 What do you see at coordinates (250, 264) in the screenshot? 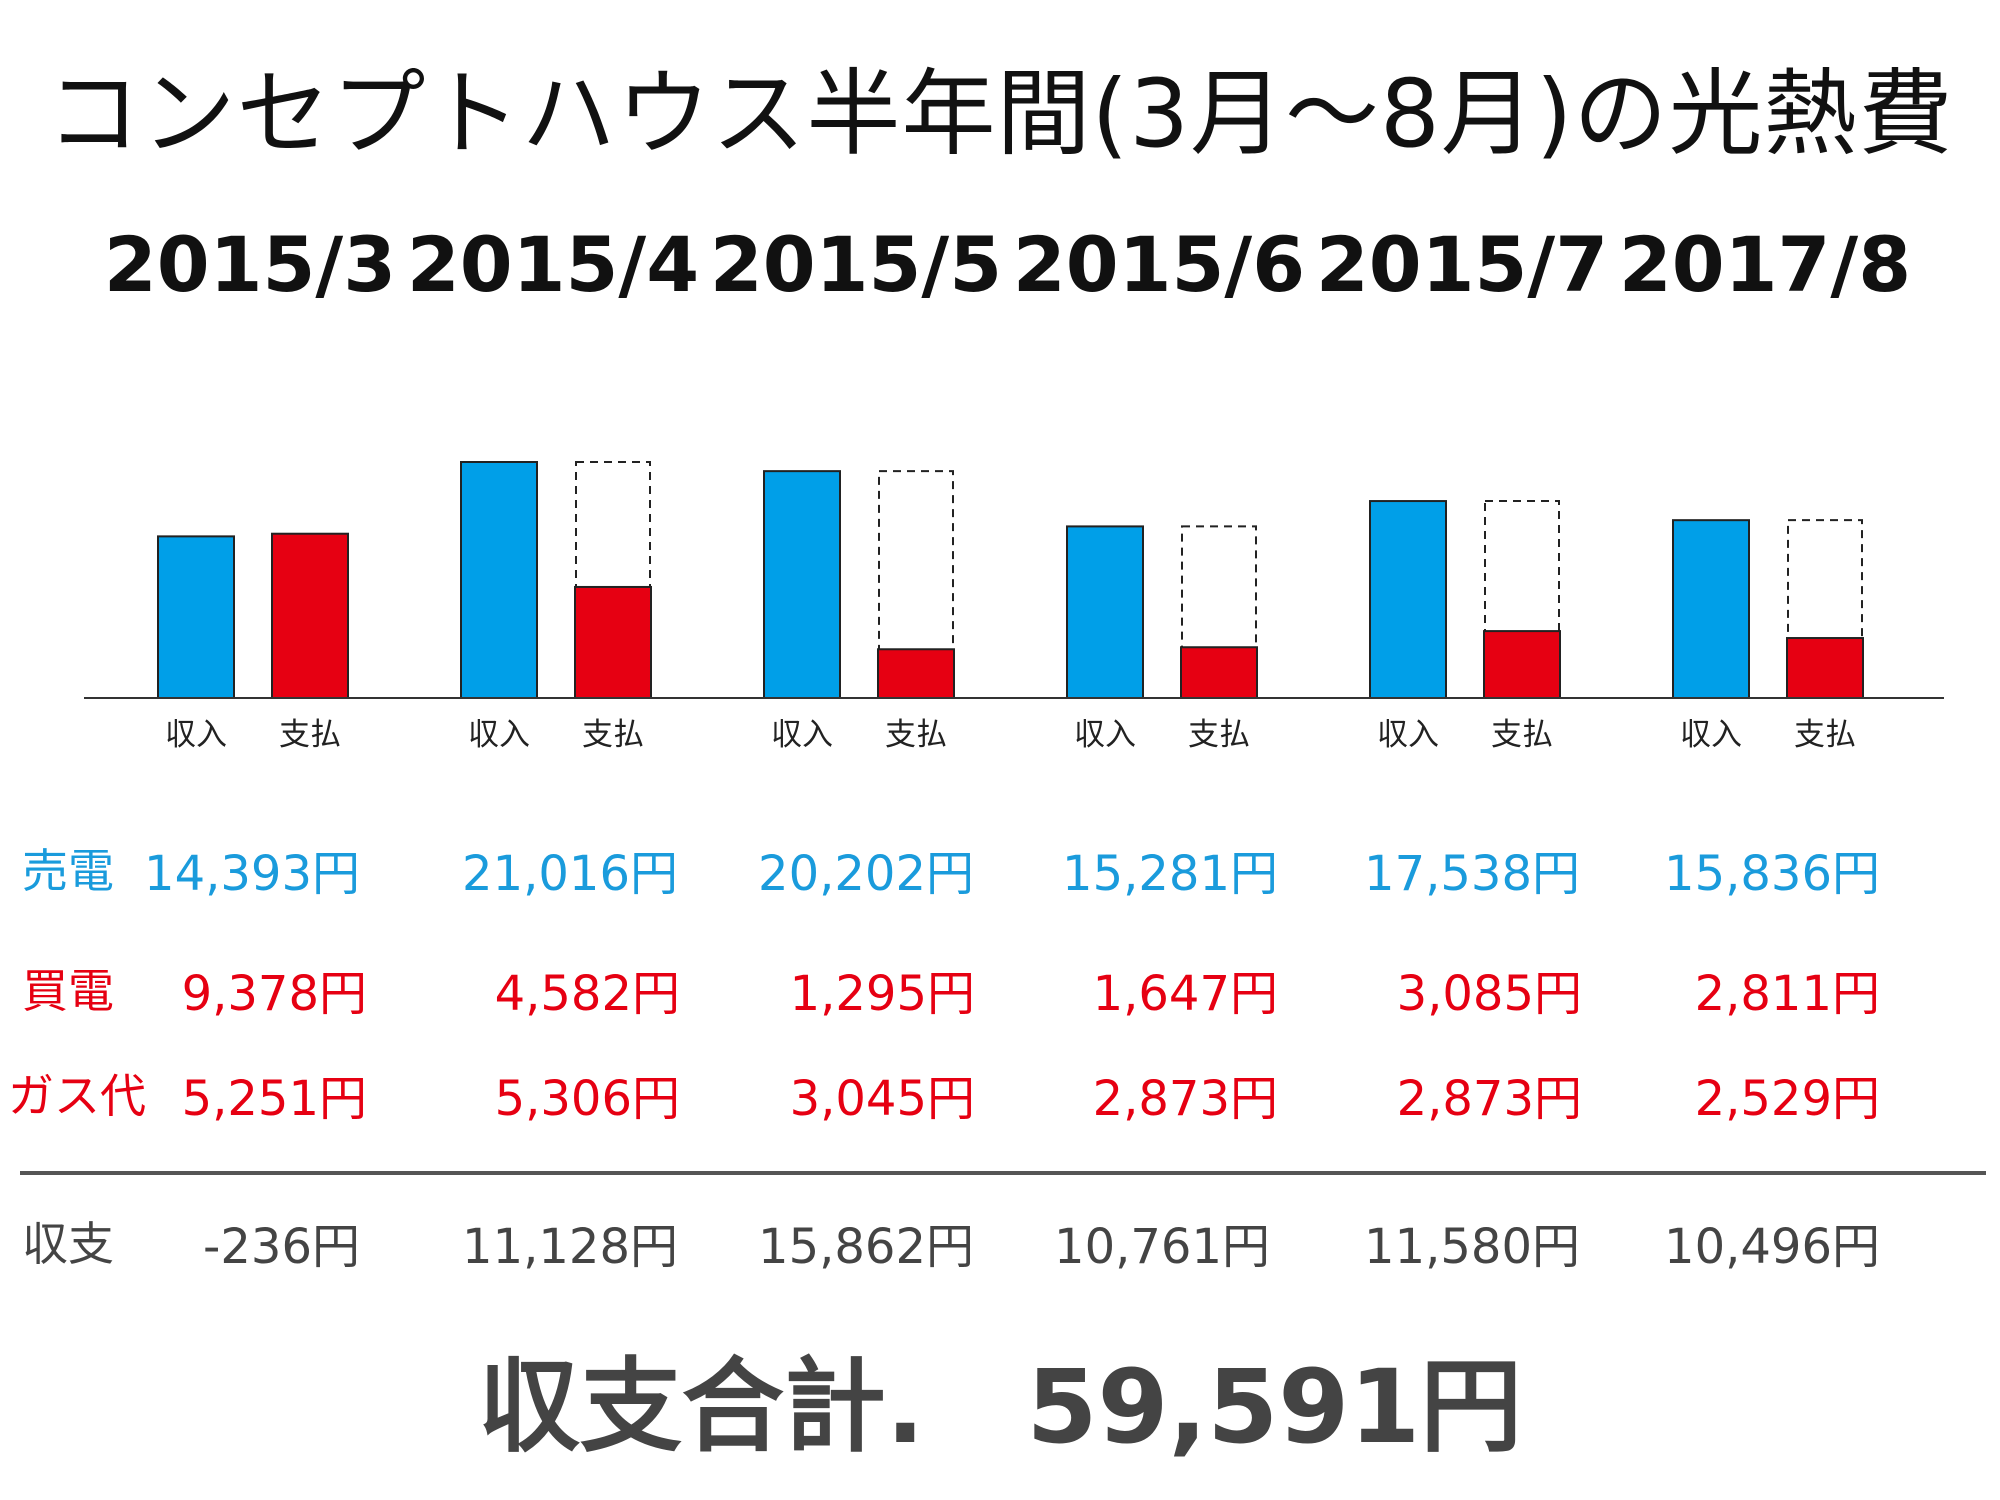
I see `month-header: 2015/3` at bounding box center [250, 264].